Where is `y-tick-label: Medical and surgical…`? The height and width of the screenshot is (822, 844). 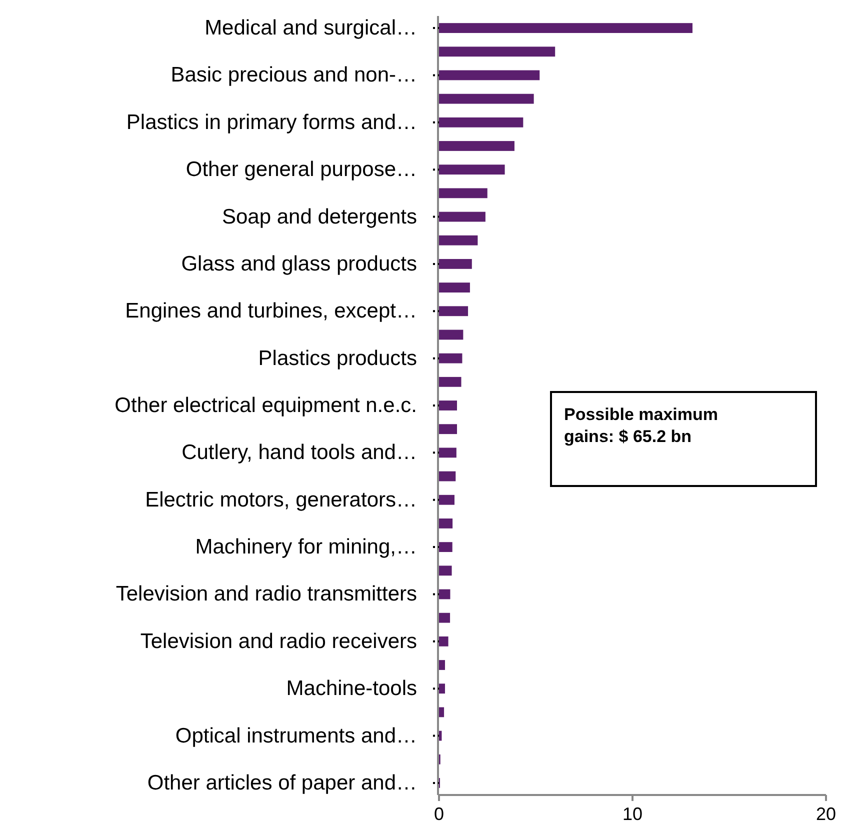
y-tick-label: Medical and surgical… is located at coordinates (310, 28).